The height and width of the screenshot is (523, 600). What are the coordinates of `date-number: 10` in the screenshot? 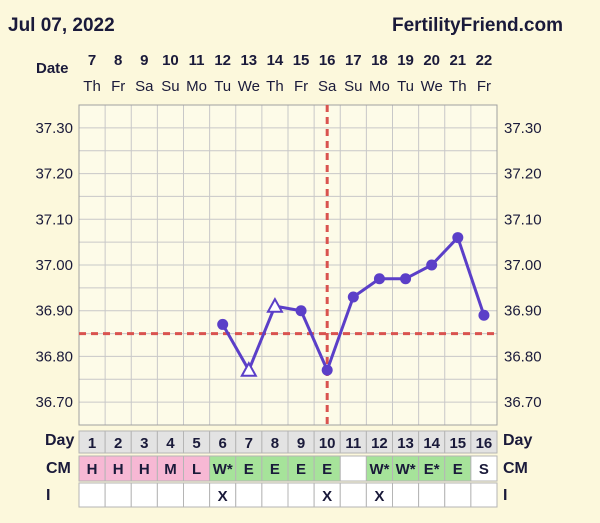 It's located at (170, 60).